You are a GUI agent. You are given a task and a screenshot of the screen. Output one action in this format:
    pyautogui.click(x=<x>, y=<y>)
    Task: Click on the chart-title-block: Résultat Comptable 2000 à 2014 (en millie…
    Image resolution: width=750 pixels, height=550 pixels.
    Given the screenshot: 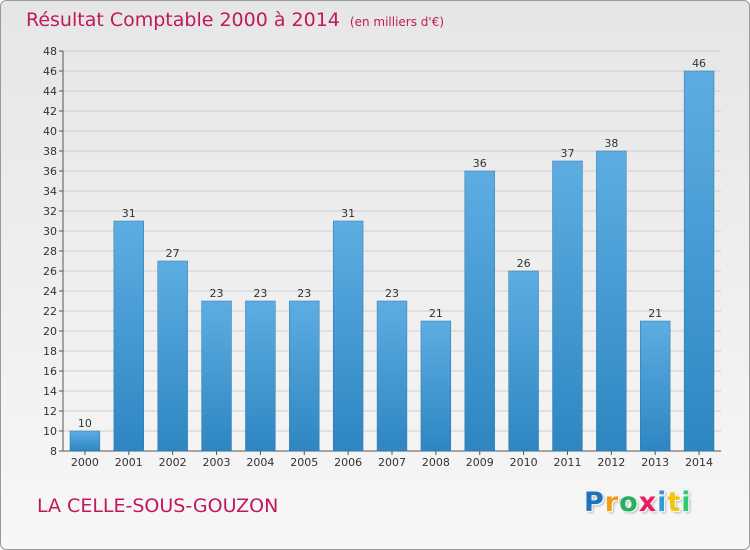 What is the action you would take?
    pyautogui.click(x=235, y=20)
    